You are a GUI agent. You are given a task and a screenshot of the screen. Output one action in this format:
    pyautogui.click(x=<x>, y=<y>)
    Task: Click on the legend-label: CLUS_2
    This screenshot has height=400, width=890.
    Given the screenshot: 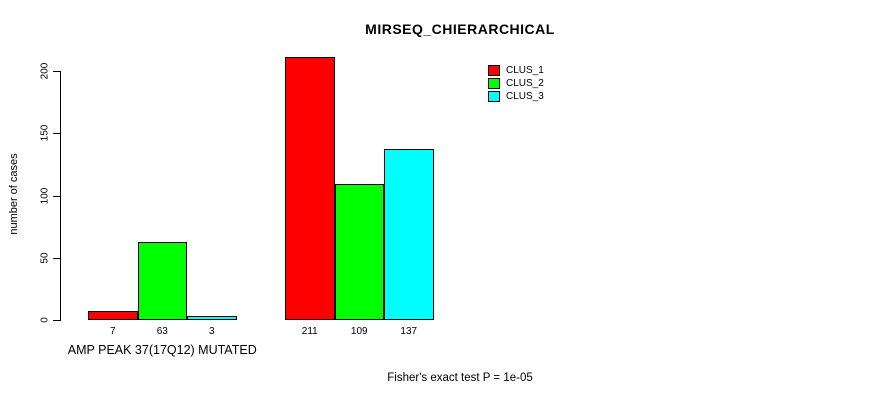 What is the action you would take?
    pyautogui.click(x=525, y=83)
    